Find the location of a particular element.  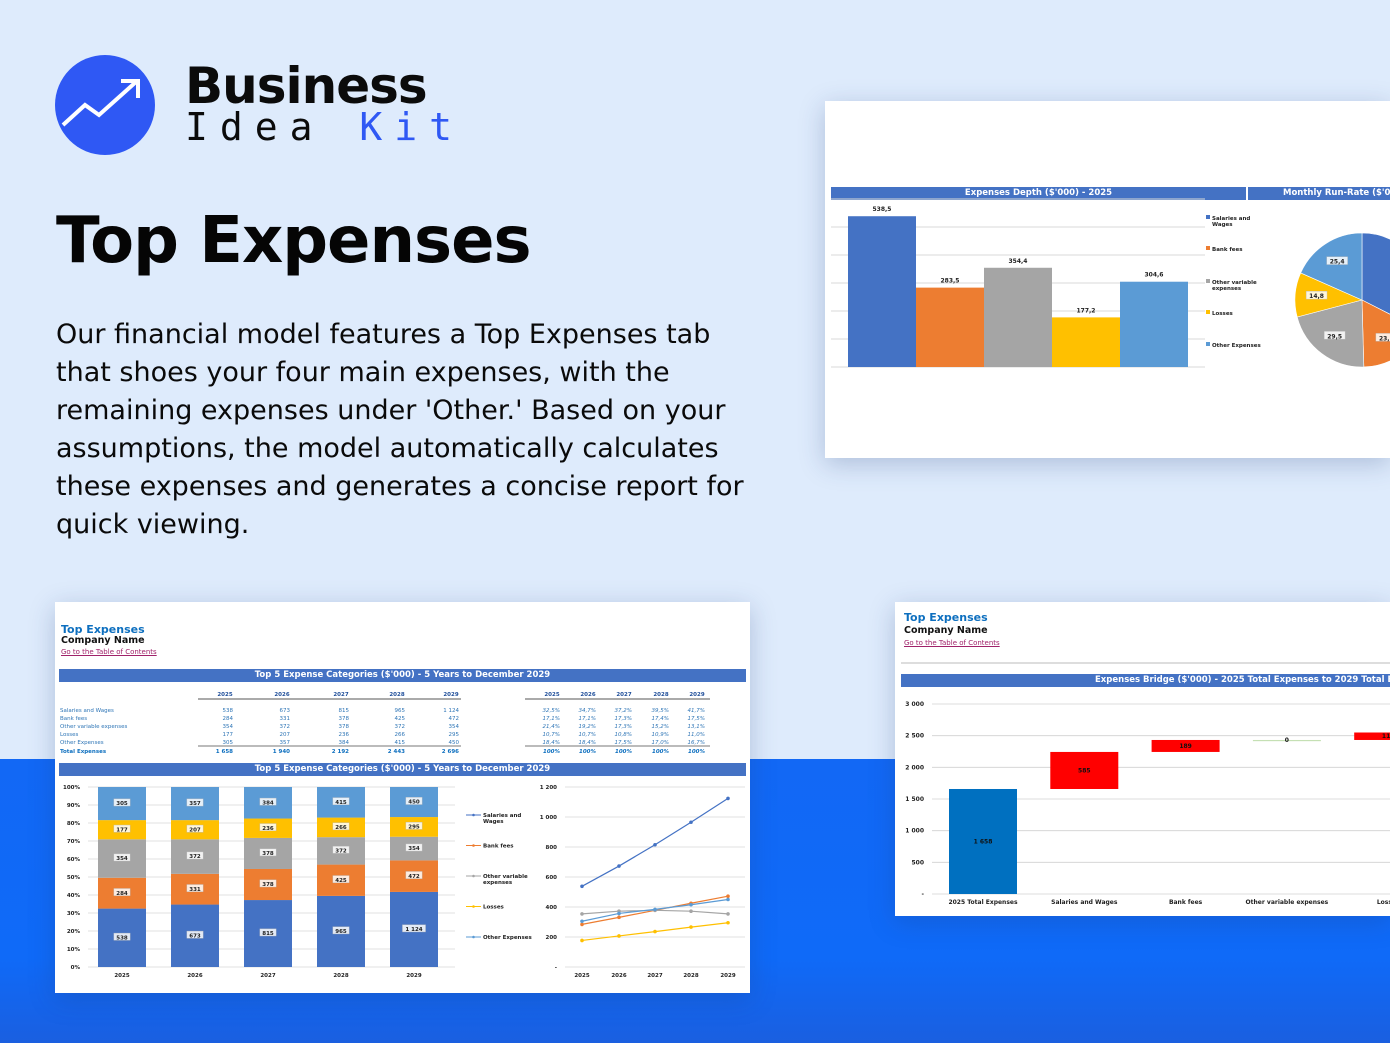

segment-label: 965 is located at coordinates (341, 932).